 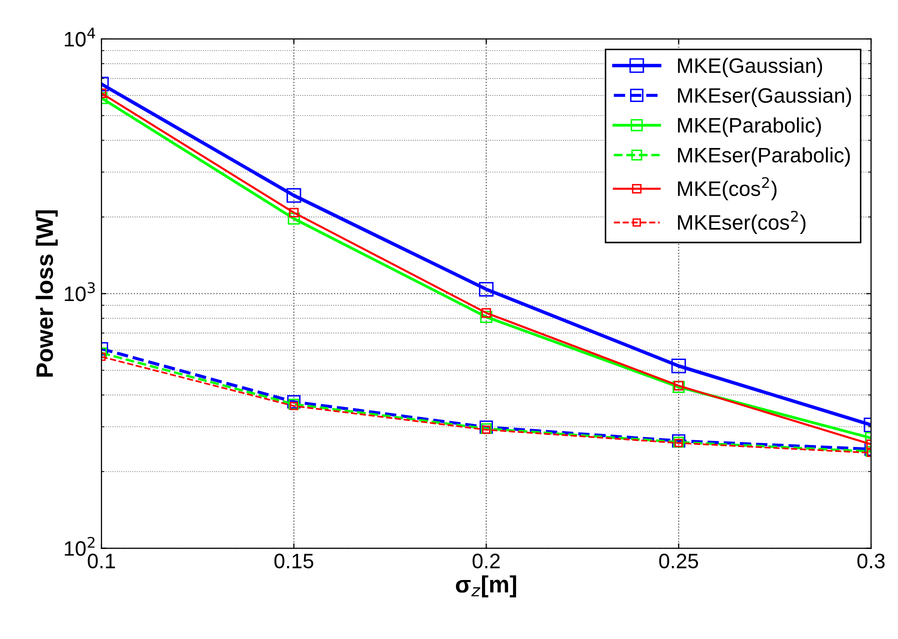 What do you see at coordinates (742, 222) in the screenshot?
I see `legend-label: MKEser(cos$^{2}$)` at bounding box center [742, 222].